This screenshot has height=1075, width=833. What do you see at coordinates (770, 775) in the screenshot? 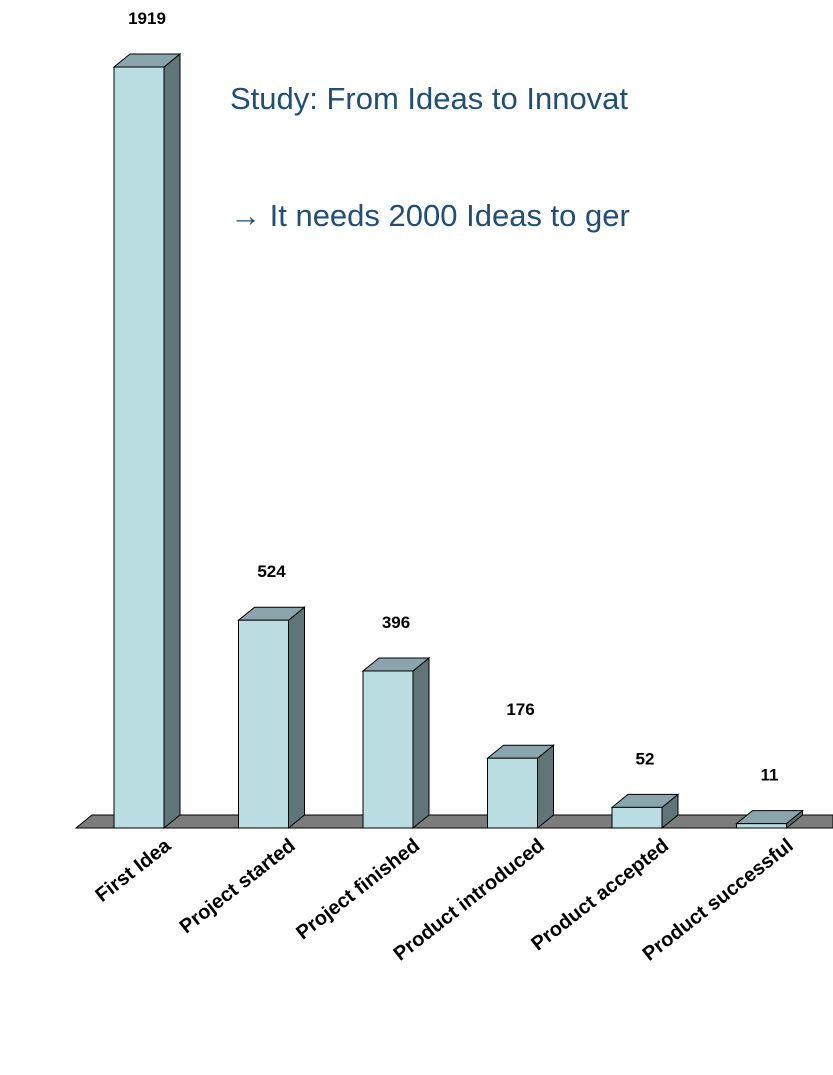
I see `data-label: 11` at bounding box center [770, 775].